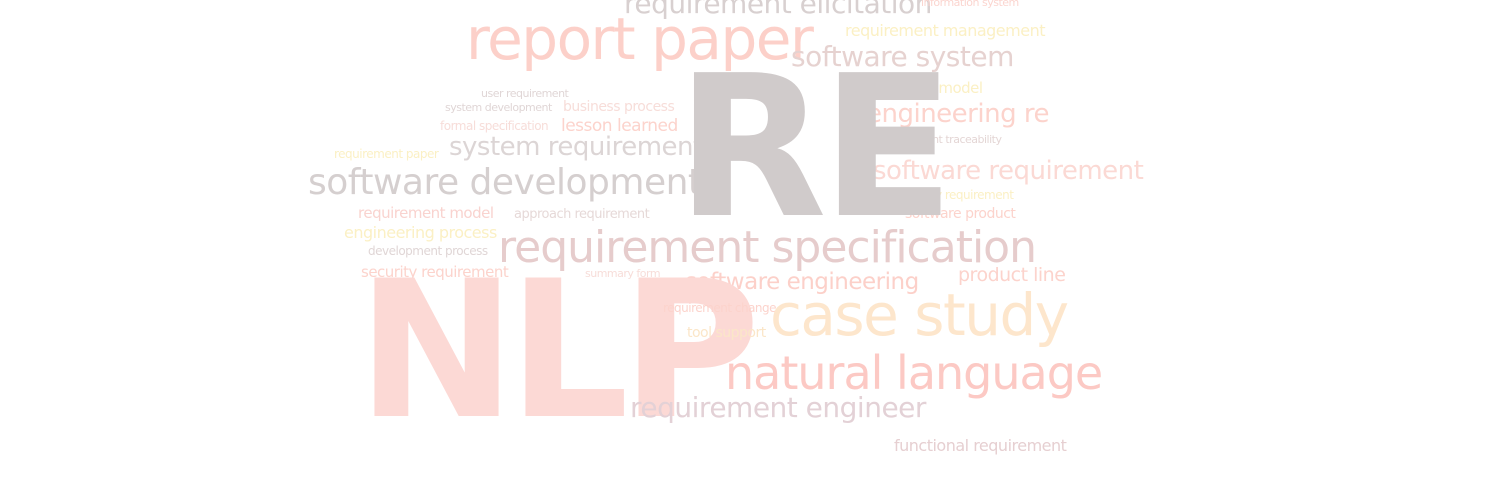 This screenshot has height=500, width=1500. What do you see at coordinates (914, 373) in the screenshot?
I see `word-natural-language: natural language` at bounding box center [914, 373].